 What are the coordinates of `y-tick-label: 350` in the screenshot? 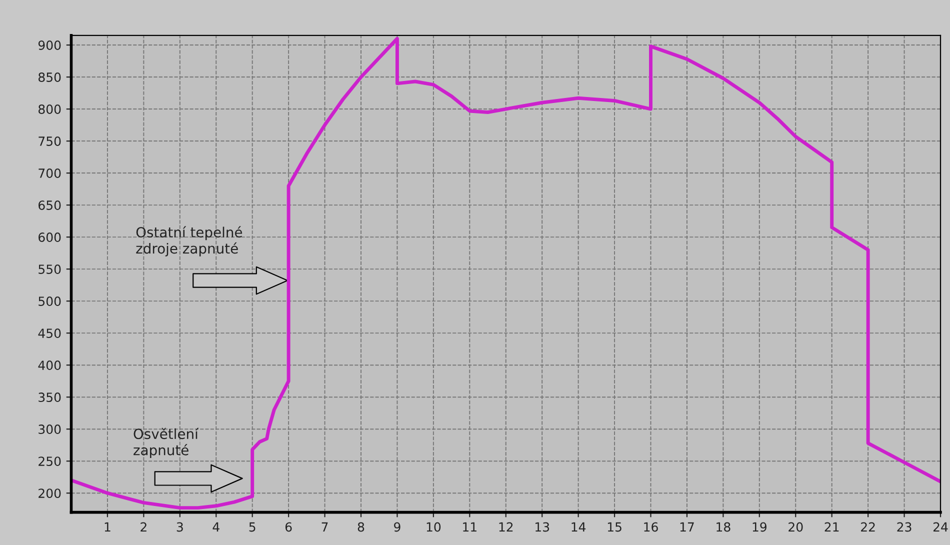 It's located at (49, 397).